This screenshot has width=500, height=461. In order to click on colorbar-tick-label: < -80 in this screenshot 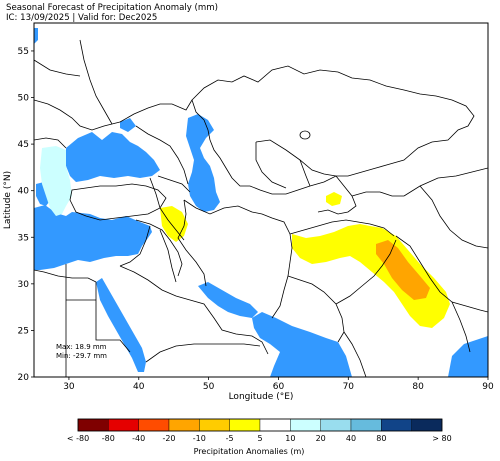, I will do `click(78, 438)`.